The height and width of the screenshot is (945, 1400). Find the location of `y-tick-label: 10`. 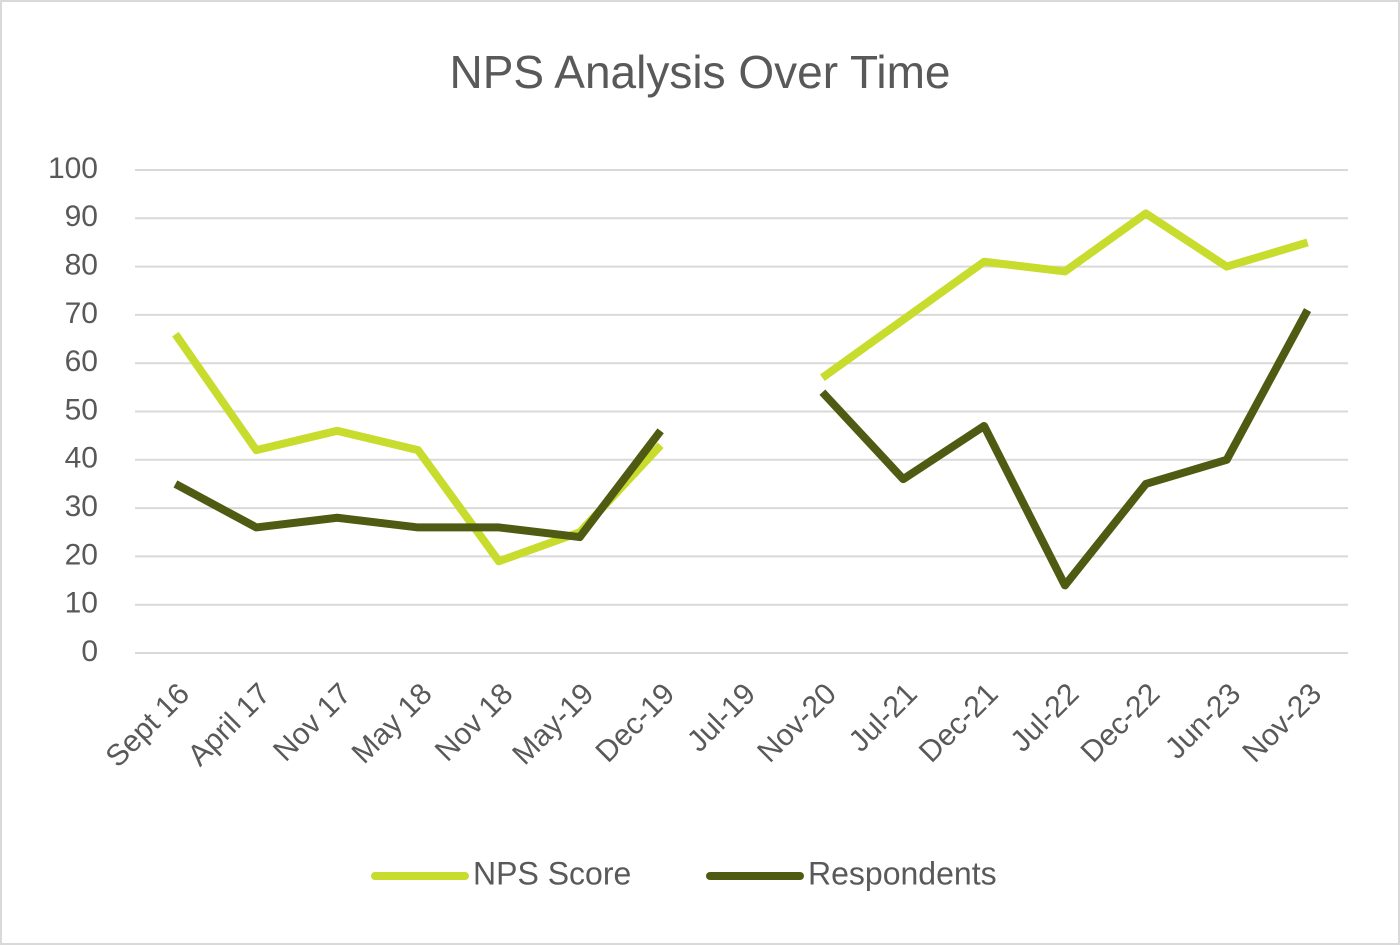

y-tick-label: 10 is located at coordinates (81, 603).